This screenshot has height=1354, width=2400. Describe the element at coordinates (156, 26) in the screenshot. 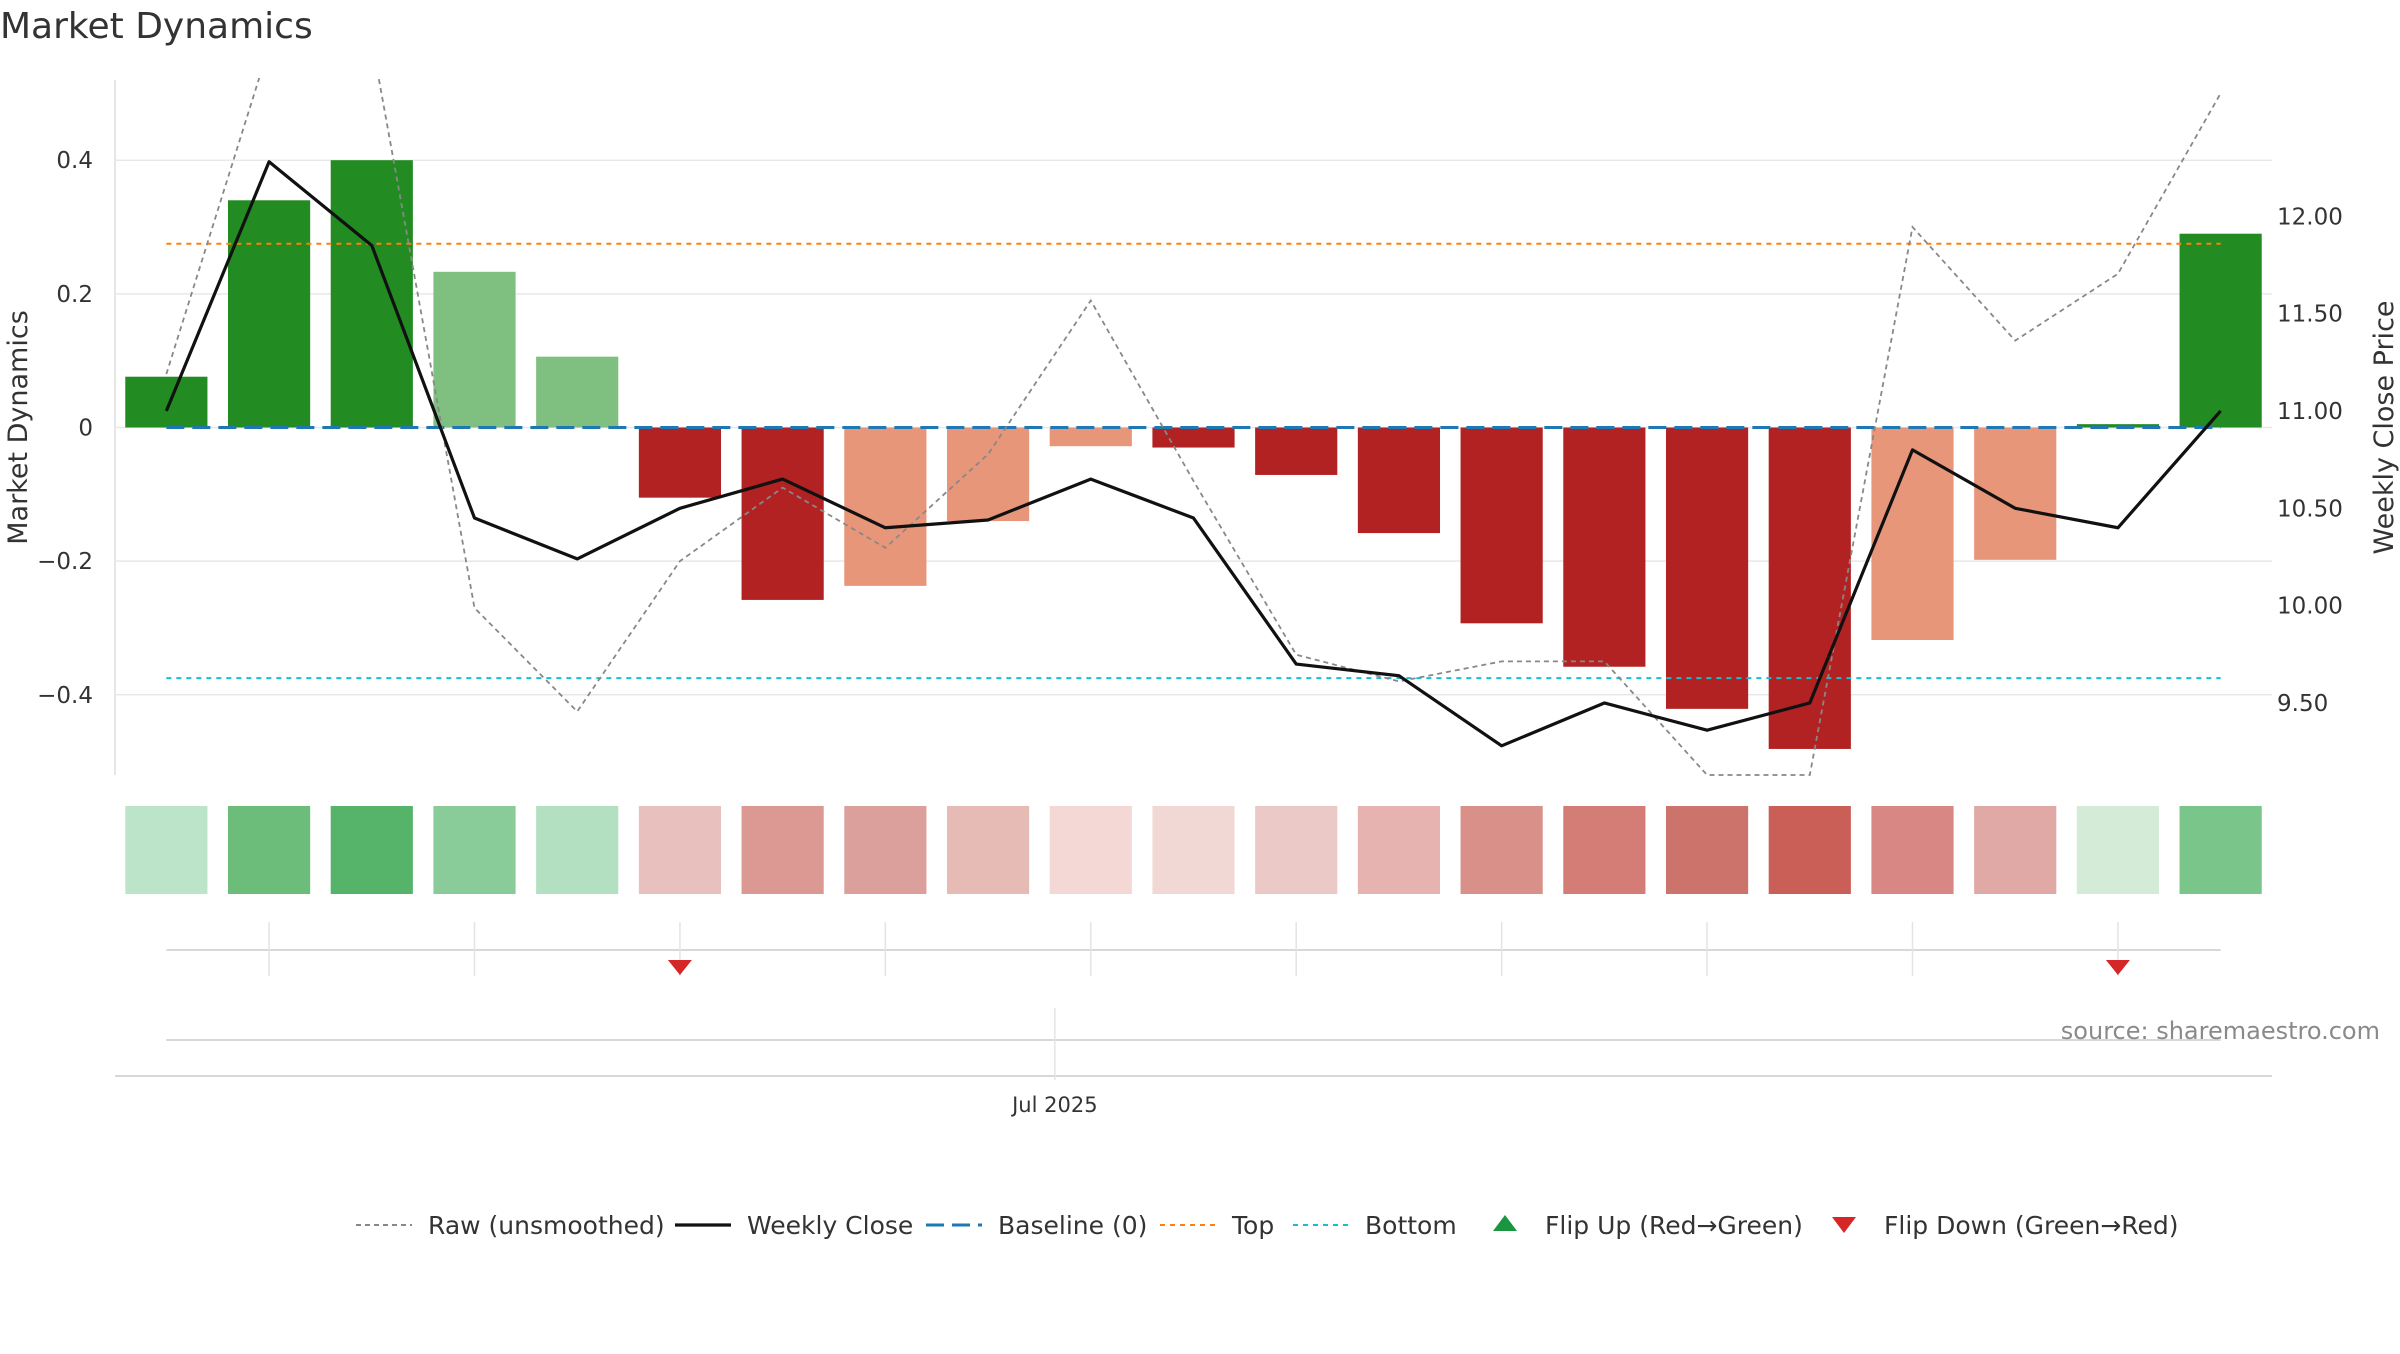

I see `chart-title: Market Dynamics` at that location.